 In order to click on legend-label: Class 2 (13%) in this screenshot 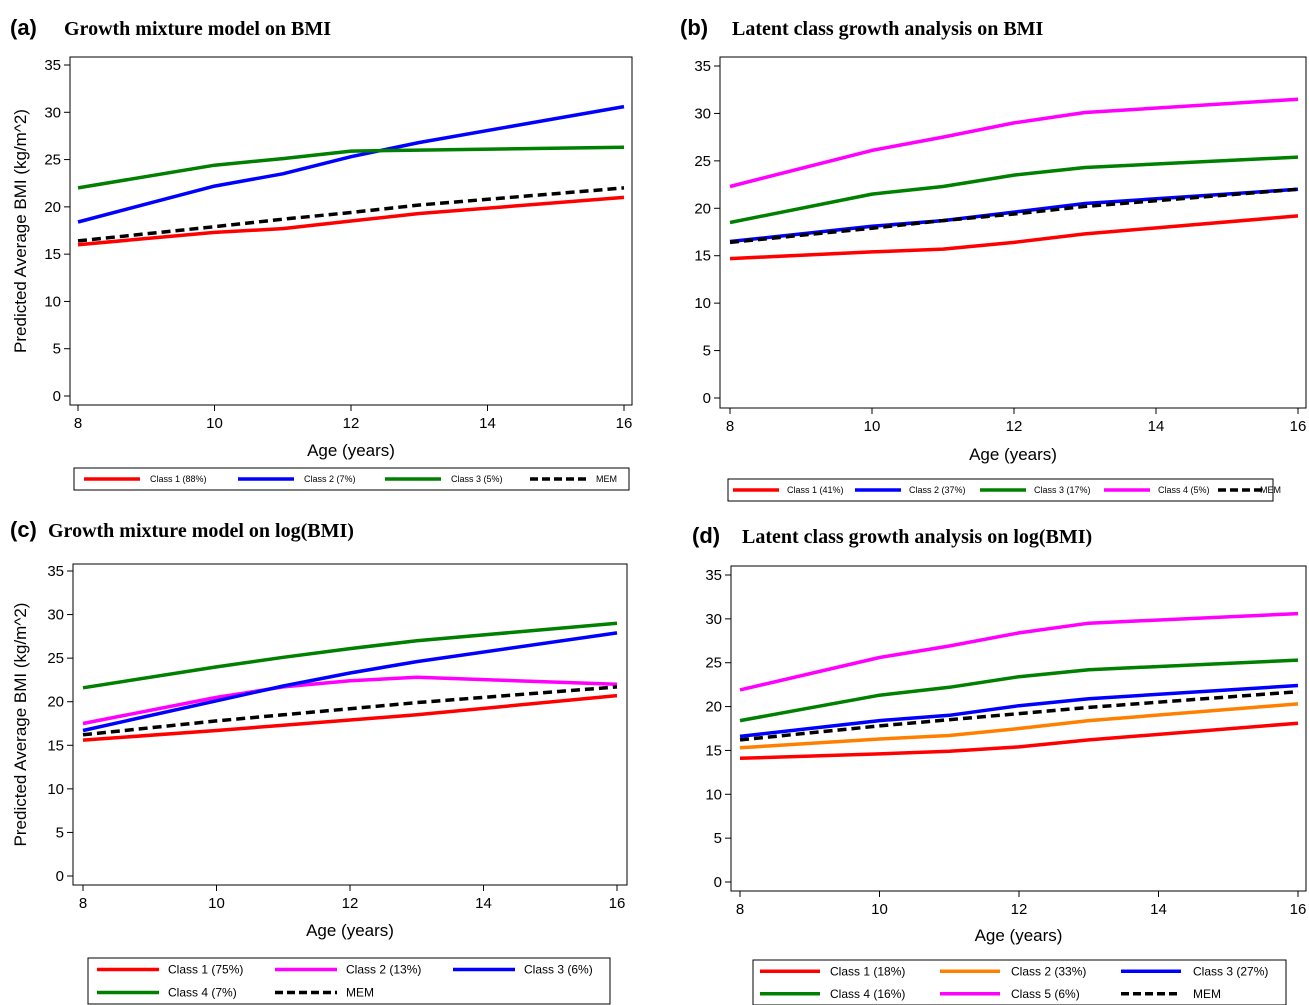, I will do `click(383, 970)`.